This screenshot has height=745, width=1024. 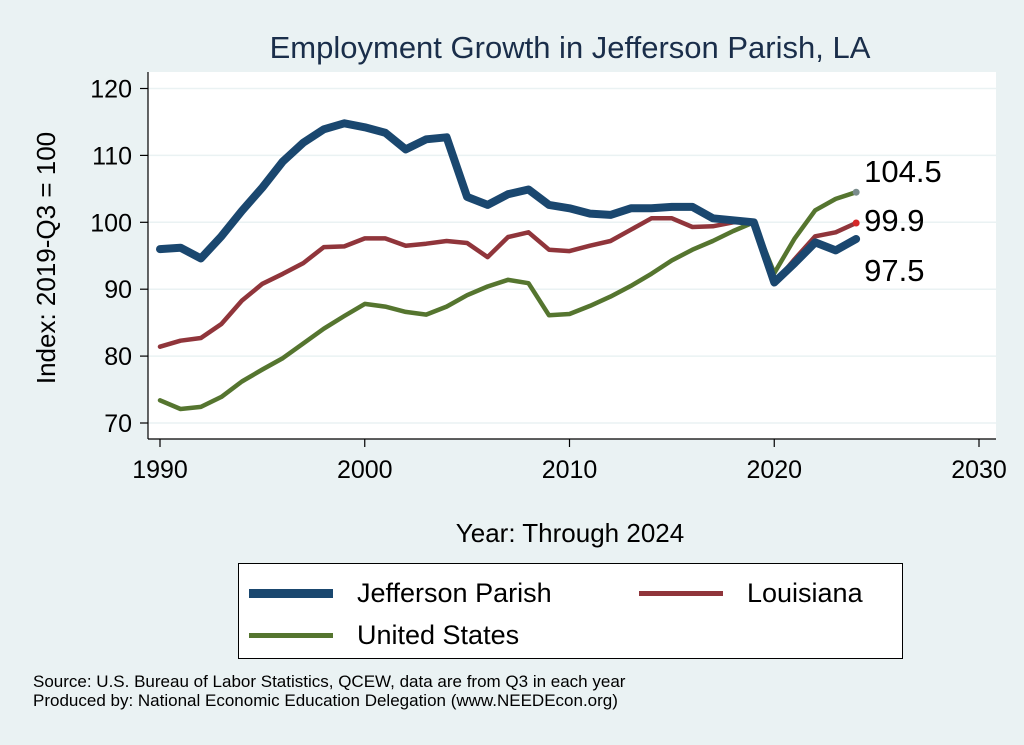 I want to click on x-tick-label-2010: 2010, so click(x=570, y=470).